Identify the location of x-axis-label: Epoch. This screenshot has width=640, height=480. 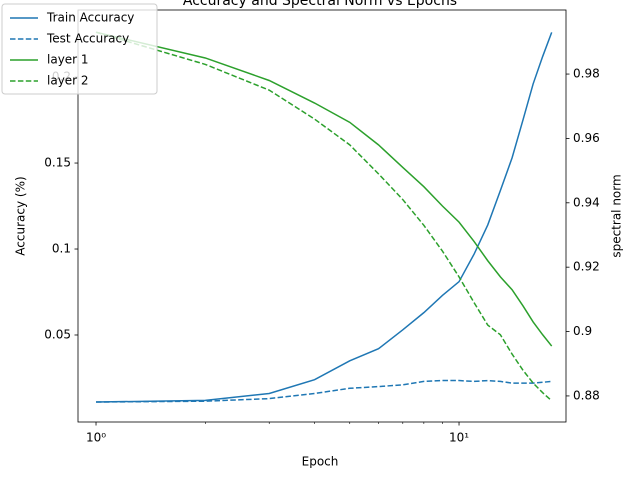
(320, 462).